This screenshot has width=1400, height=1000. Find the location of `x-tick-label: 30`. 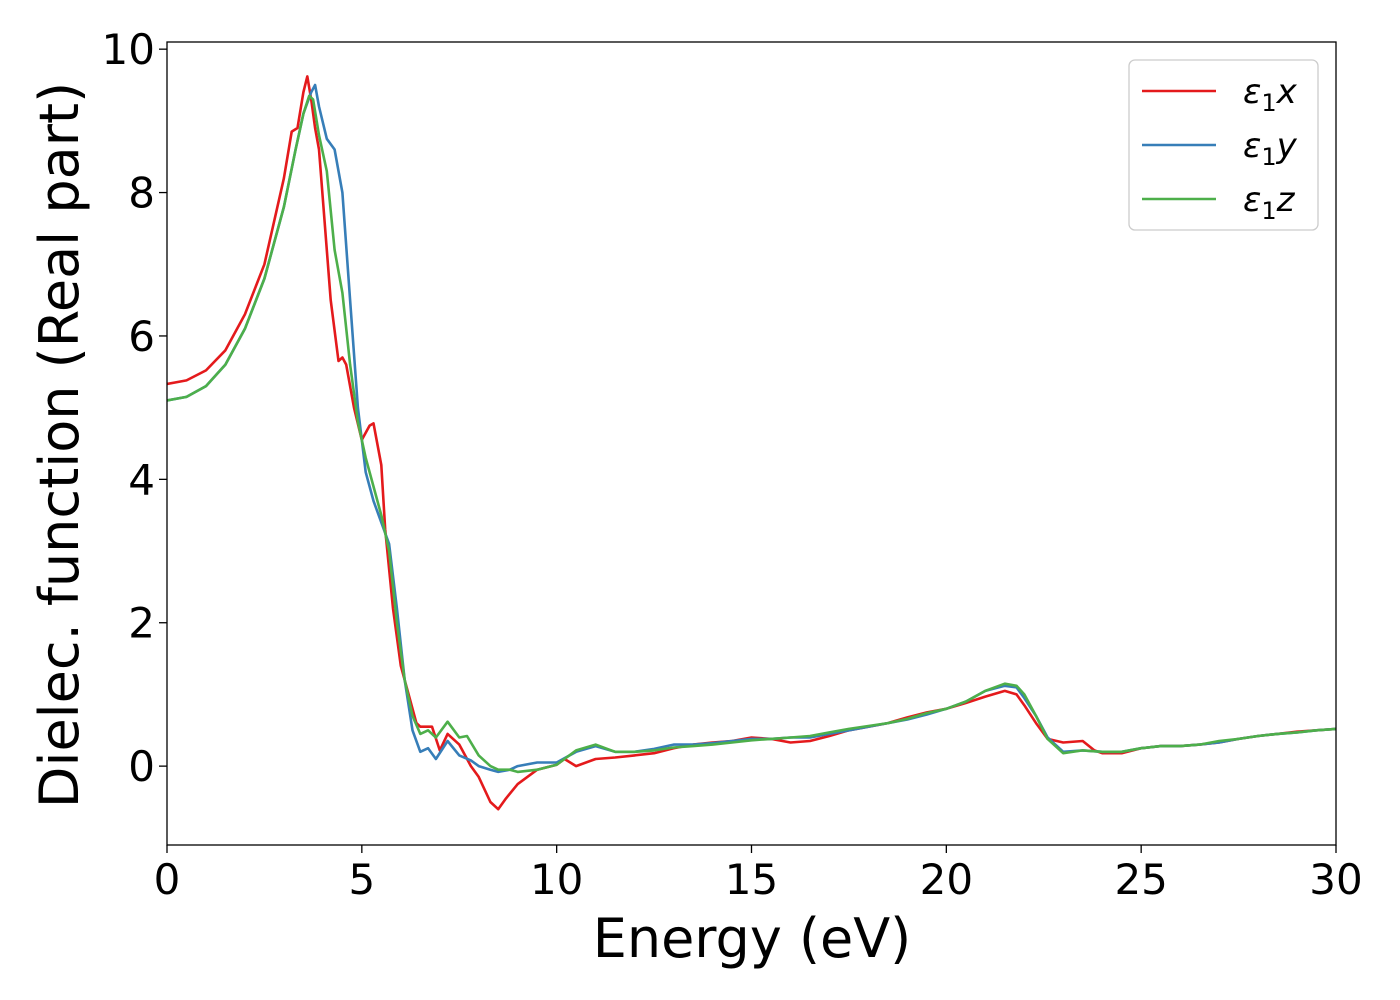

x-tick-label: 30 is located at coordinates (1335, 879).